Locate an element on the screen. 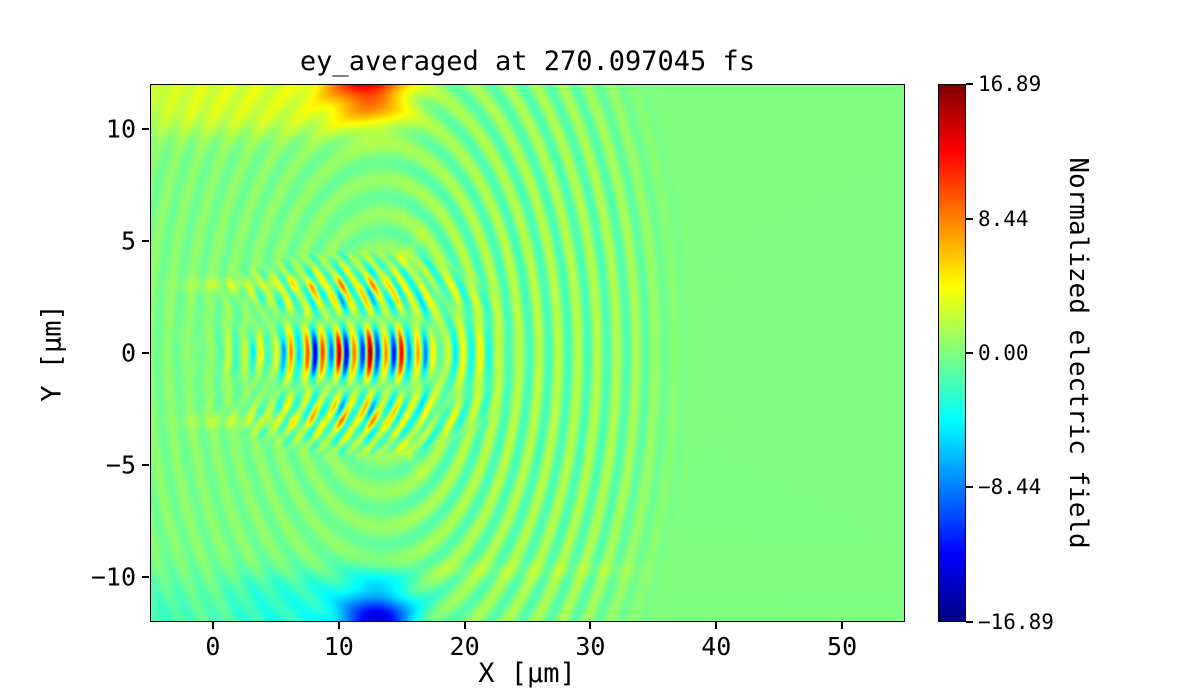  x-tick-label: 30 is located at coordinates (590, 646).